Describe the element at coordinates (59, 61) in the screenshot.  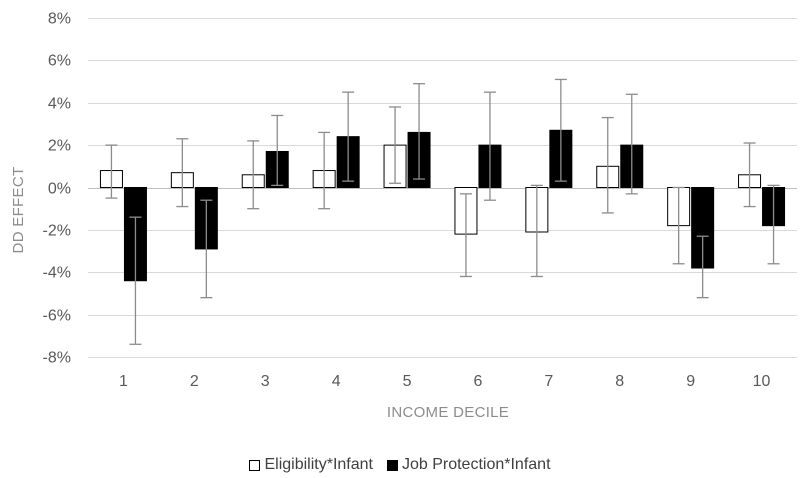
I see `y-tick-label: 6%` at that location.